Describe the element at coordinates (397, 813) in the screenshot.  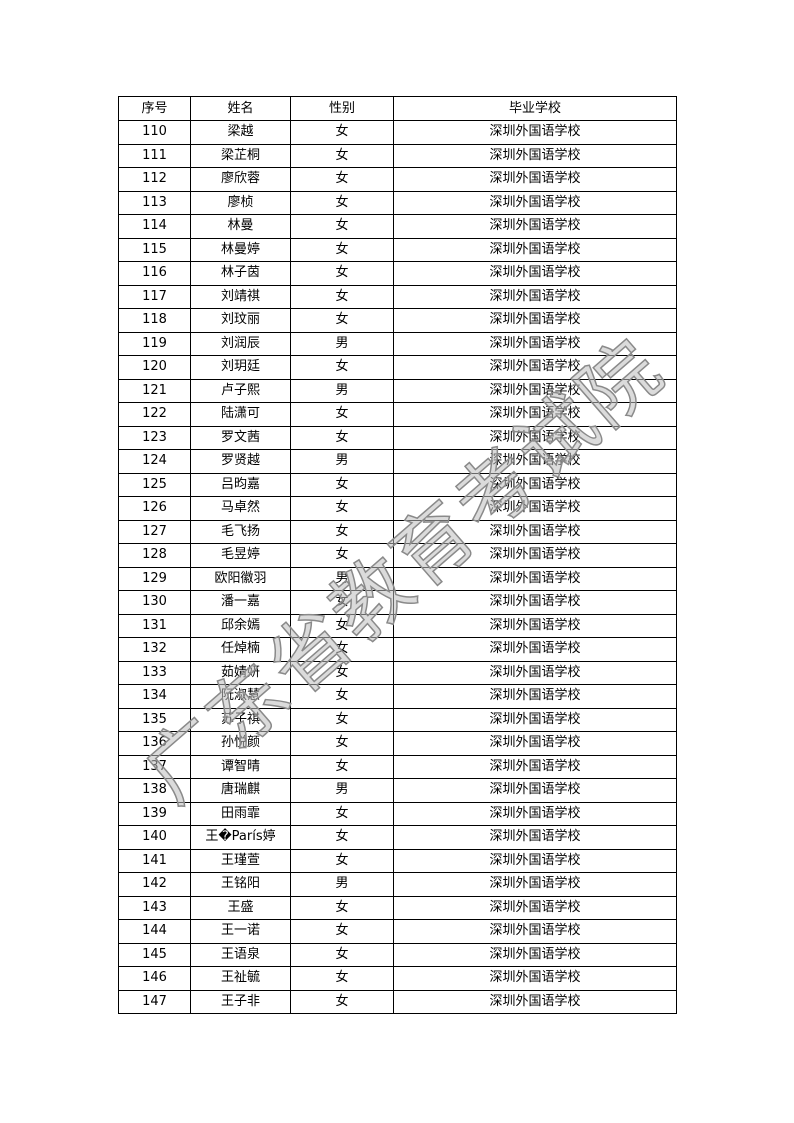
I see `table-row: 139 田雨霏女深圳外国语学校` at that location.